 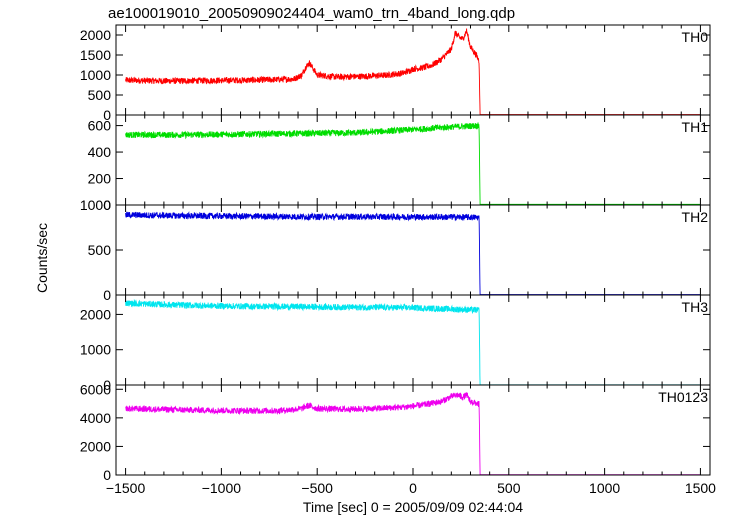 What do you see at coordinates (100, 179) in the screenshot?
I see `y-tick-label: 200` at bounding box center [100, 179].